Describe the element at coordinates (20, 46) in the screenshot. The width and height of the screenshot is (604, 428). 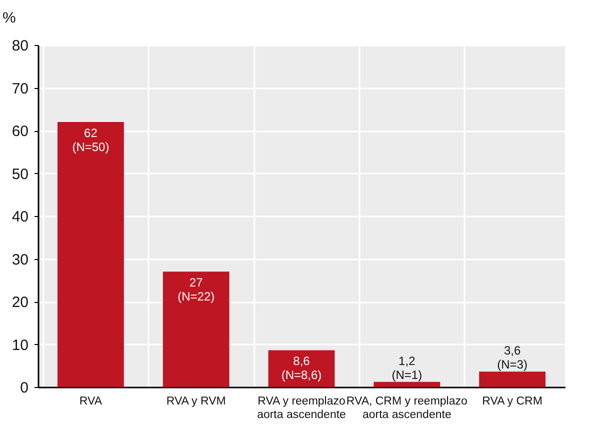
I see `y-tick-label: 80` at that location.